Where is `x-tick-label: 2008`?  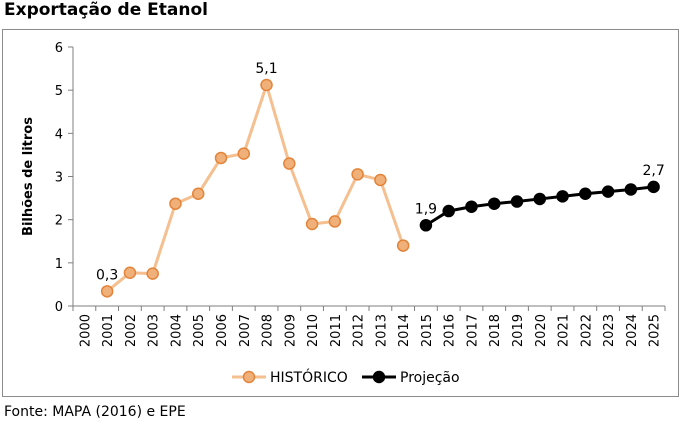
x-tick-label: 2008 is located at coordinates (268, 330).